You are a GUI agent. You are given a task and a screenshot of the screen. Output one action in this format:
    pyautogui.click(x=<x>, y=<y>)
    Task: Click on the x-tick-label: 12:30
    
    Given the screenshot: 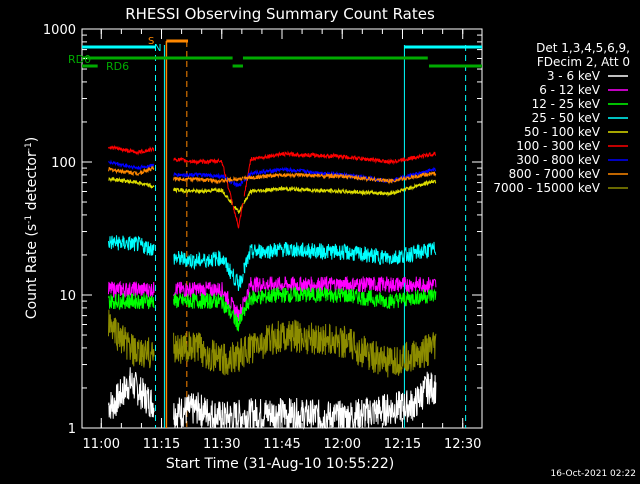 What is the action you would take?
    pyautogui.click(x=462, y=444)
    